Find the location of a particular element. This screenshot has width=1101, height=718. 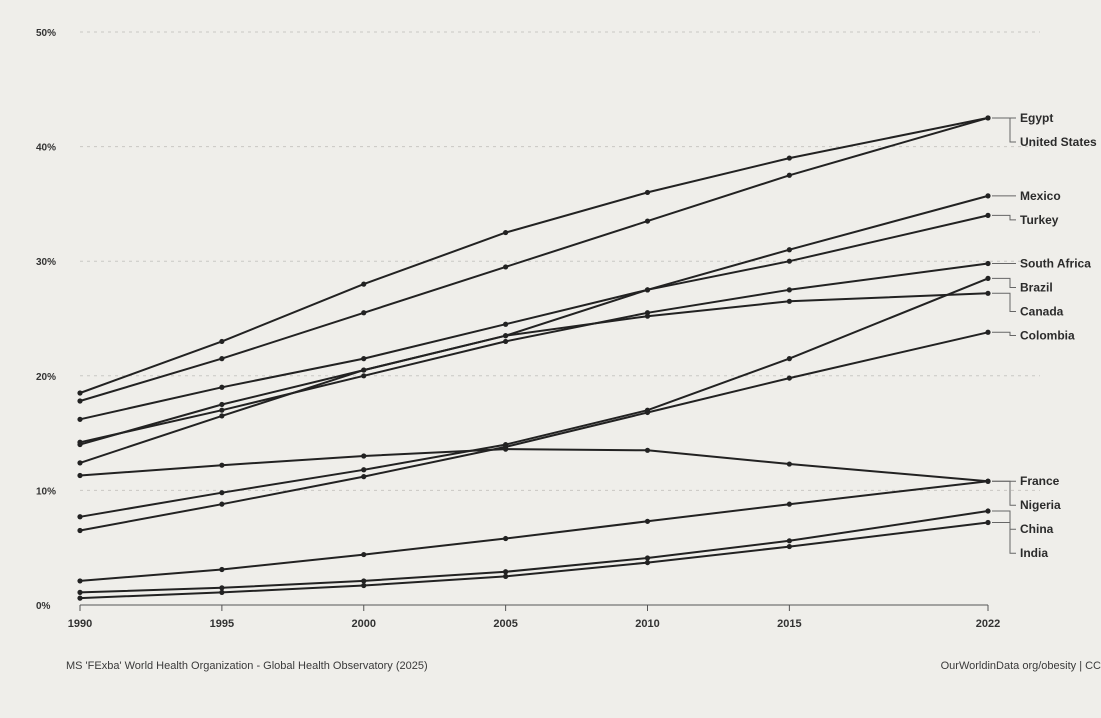

label-china: China is located at coordinates (1037, 529).